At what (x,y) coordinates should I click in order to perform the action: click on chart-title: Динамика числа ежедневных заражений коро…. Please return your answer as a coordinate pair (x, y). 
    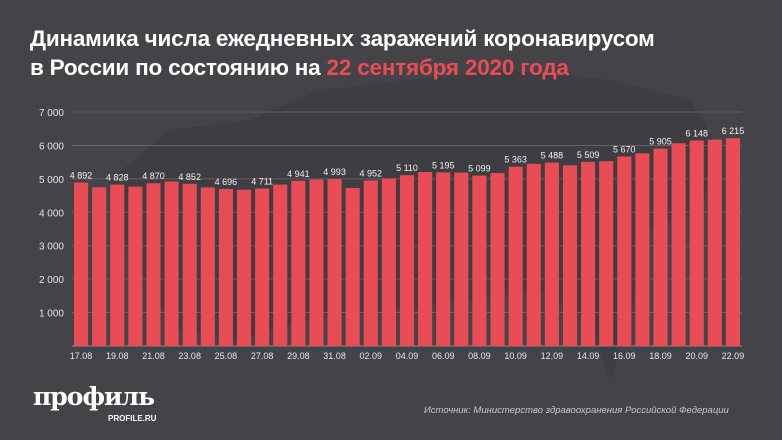
    Looking at the image, I should click on (342, 53).